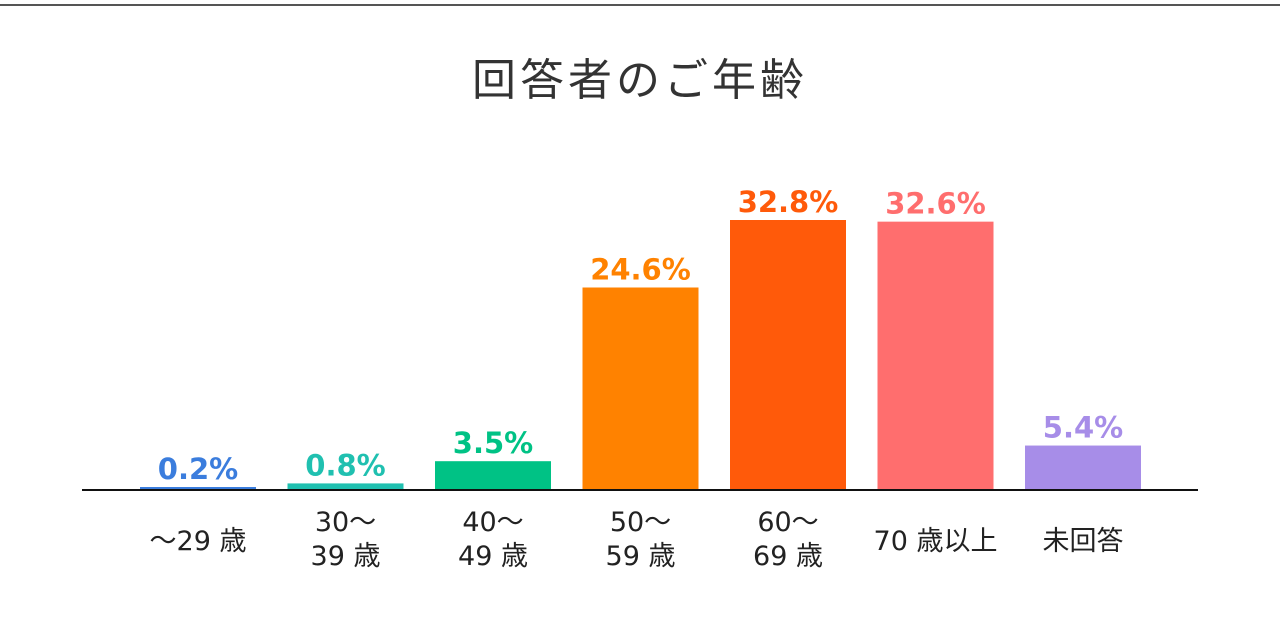 The height and width of the screenshot is (640, 1280). Describe the element at coordinates (346, 556) in the screenshot. I see `category-label-1-line-1: 39 歳` at that location.